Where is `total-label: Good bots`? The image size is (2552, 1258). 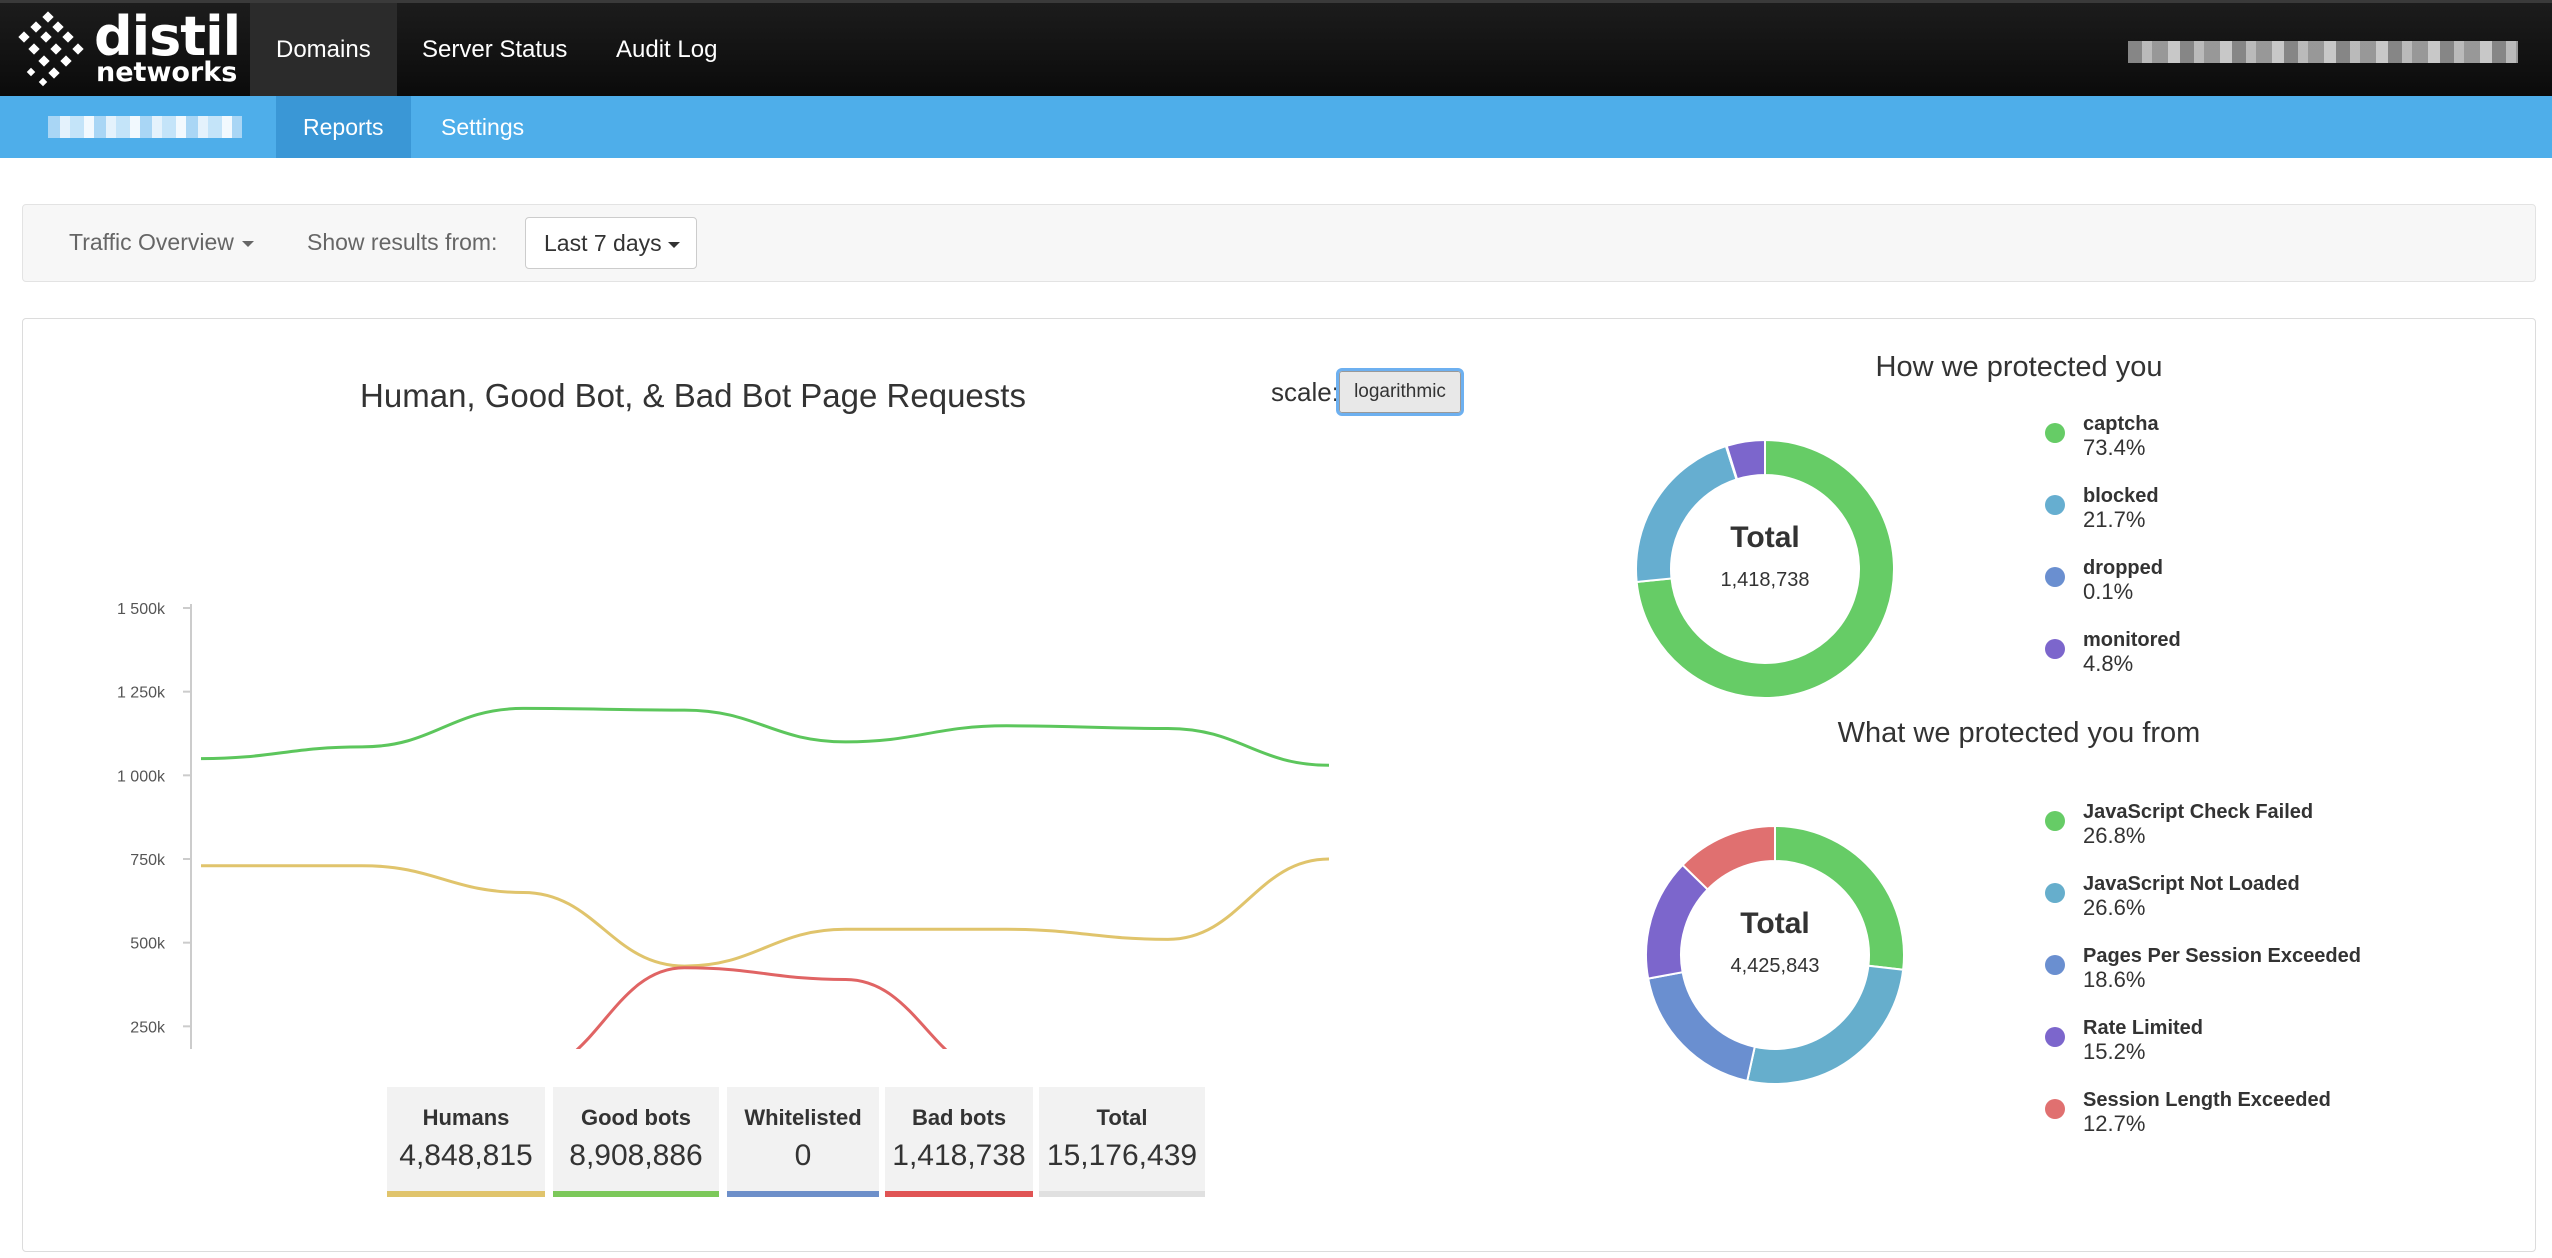
total-label: Good bots is located at coordinates (636, 1117).